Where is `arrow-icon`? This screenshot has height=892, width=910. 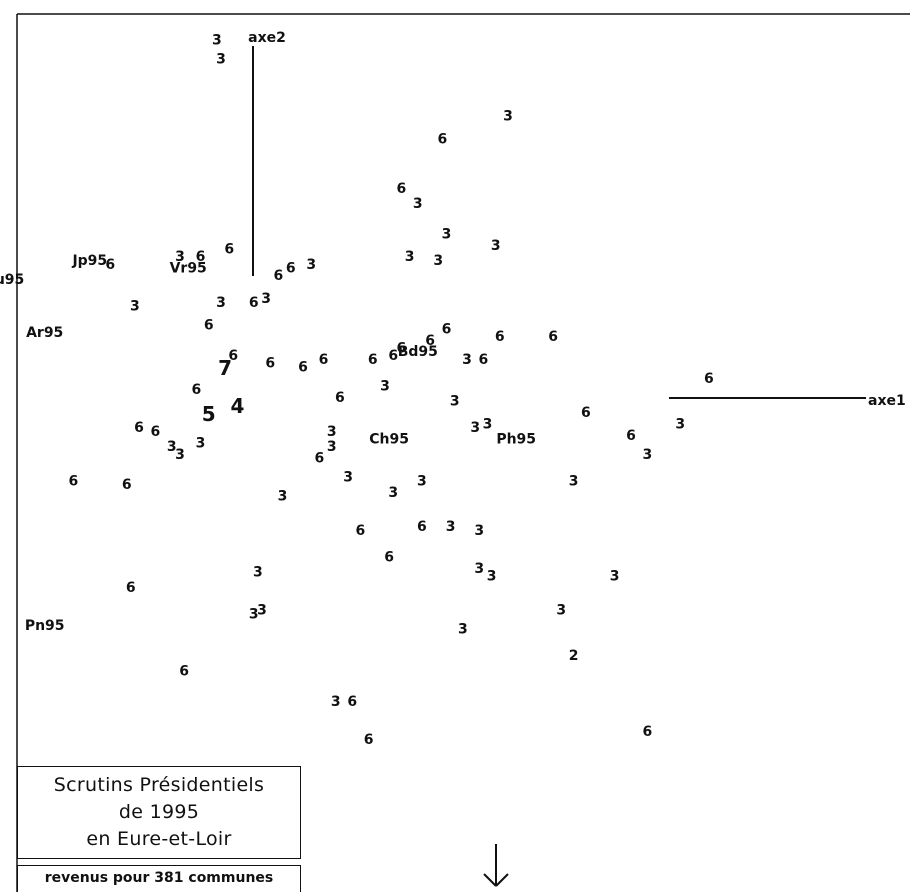 arrow-icon is located at coordinates (496, 865).